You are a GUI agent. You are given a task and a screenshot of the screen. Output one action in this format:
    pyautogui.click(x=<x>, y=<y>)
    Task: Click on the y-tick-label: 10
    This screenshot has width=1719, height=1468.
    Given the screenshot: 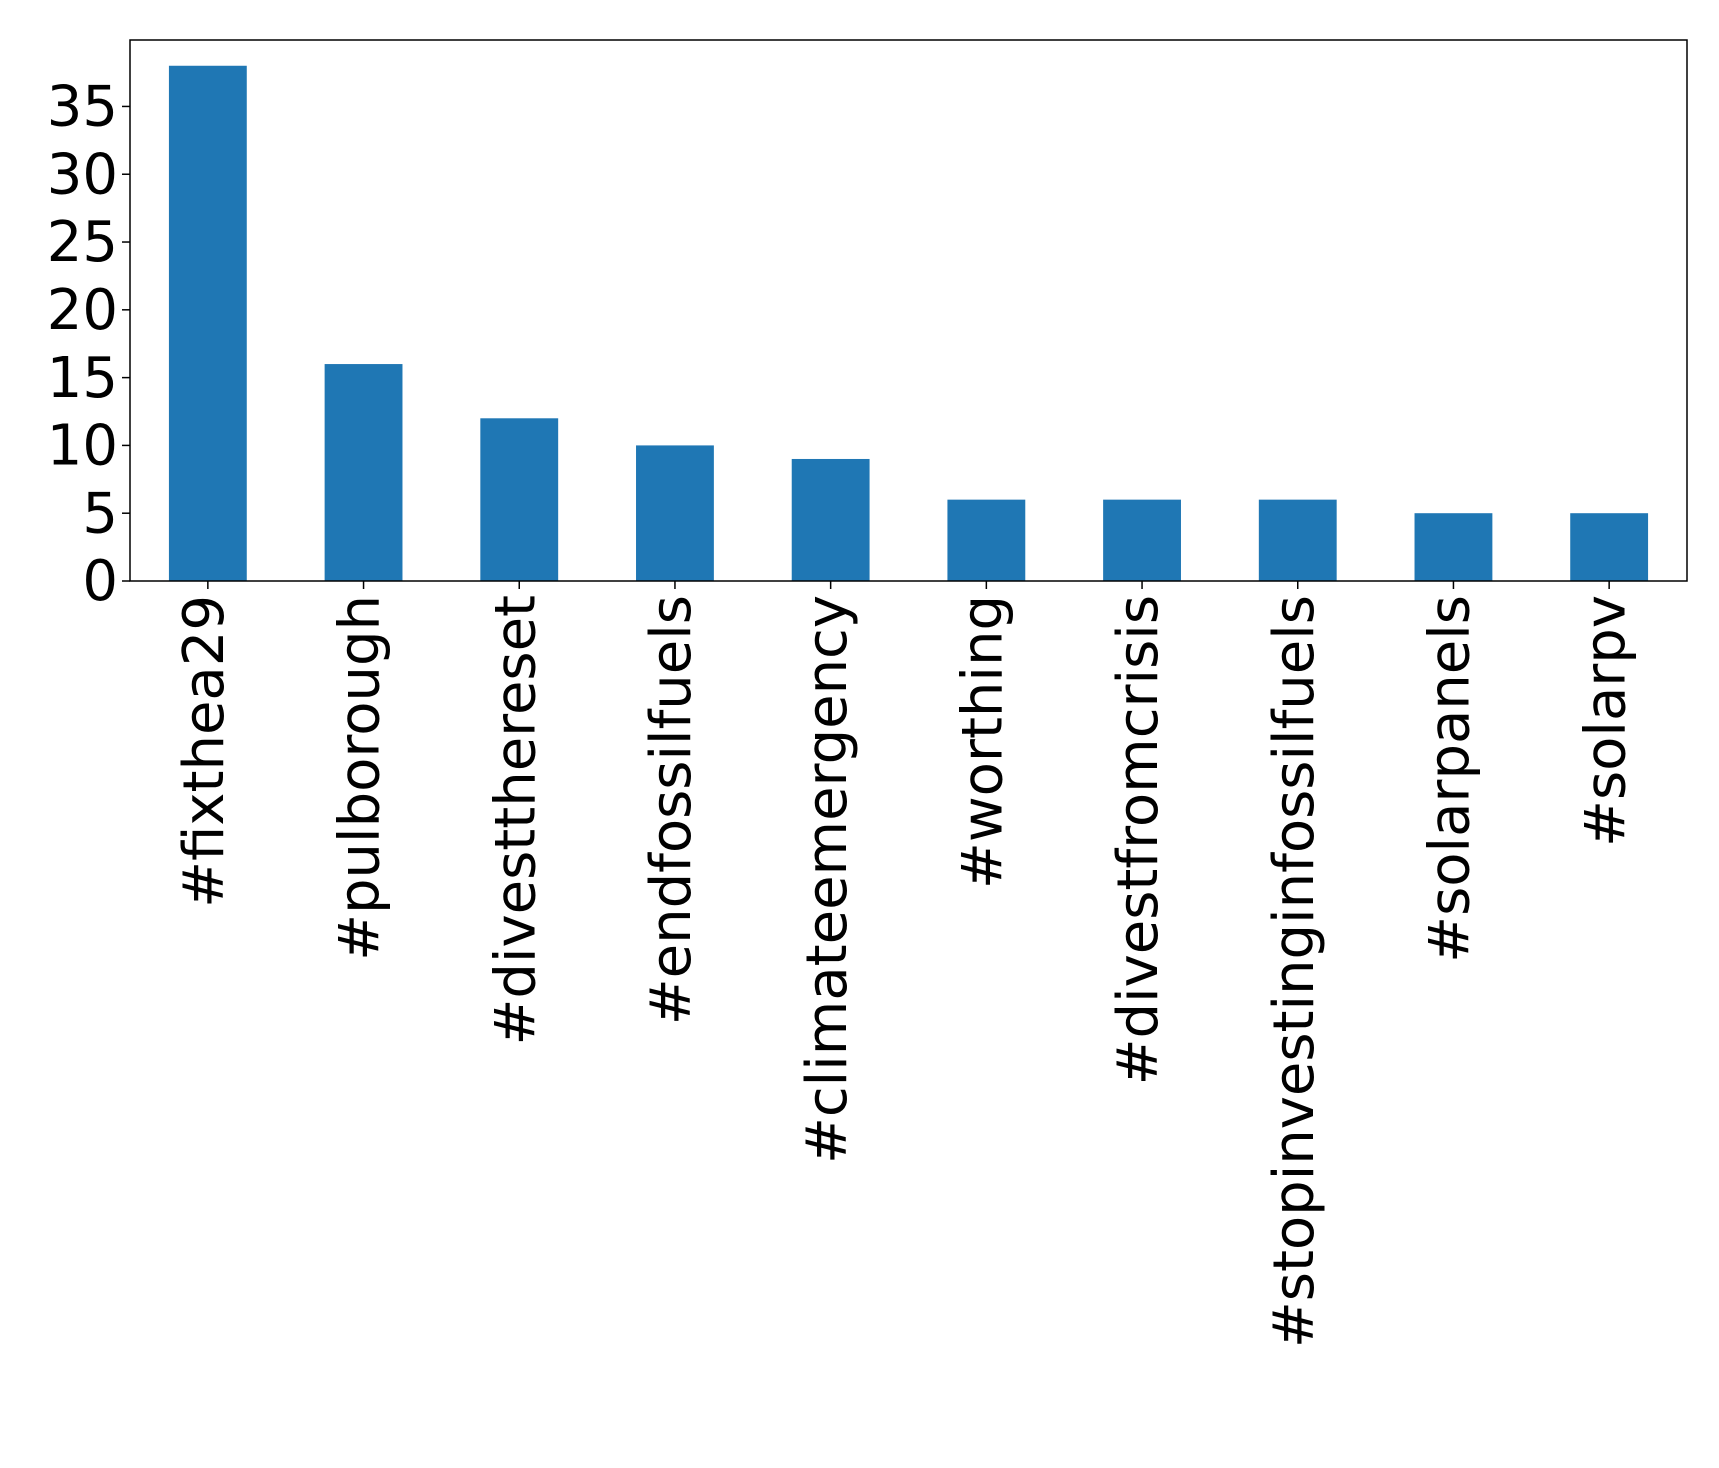 What is the action you would take?
    pyautogui.click(x=82, y=446)
    